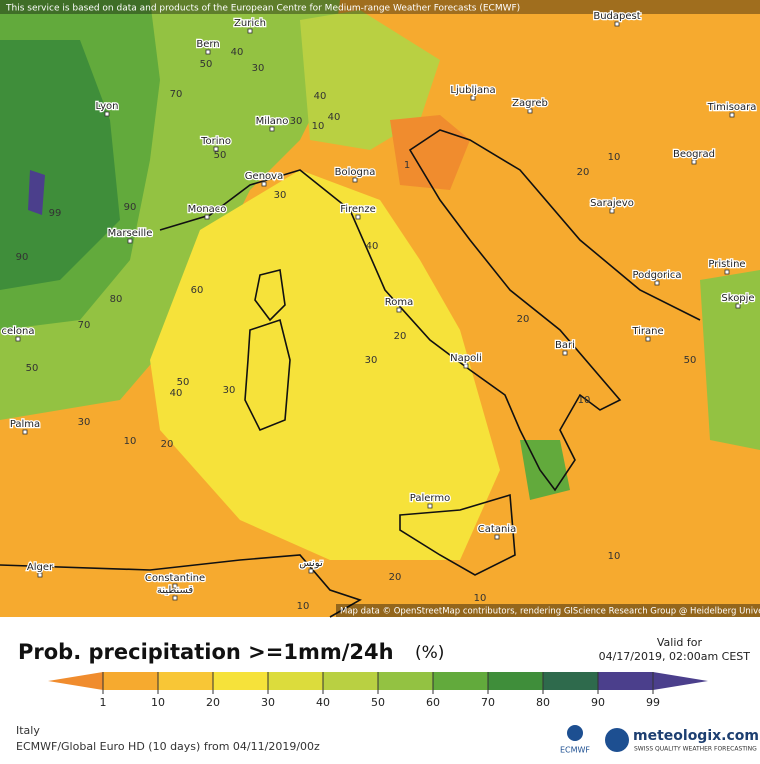 The image size is (760, 764). What do you see at coordinates (732, 107) in the screenshot?
I see `city-label: Timisoara` at bounding box center [732, 107].